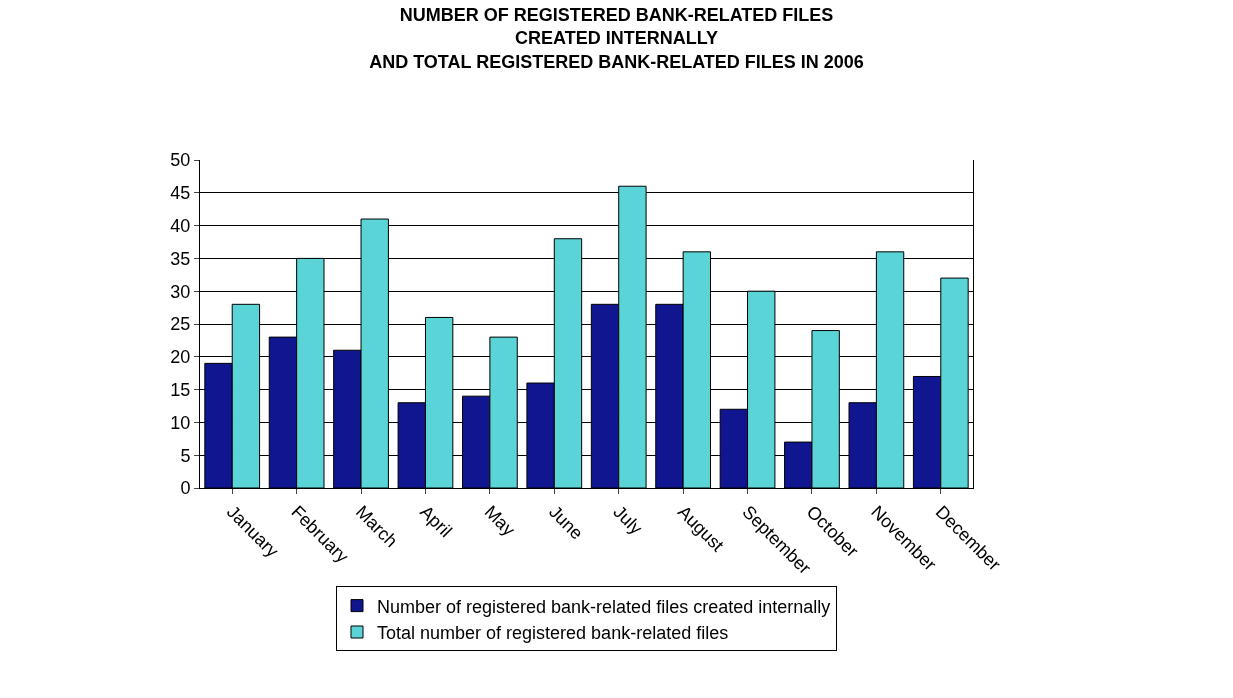  I want to click on y-tick-label: 5, so click(185, 455).